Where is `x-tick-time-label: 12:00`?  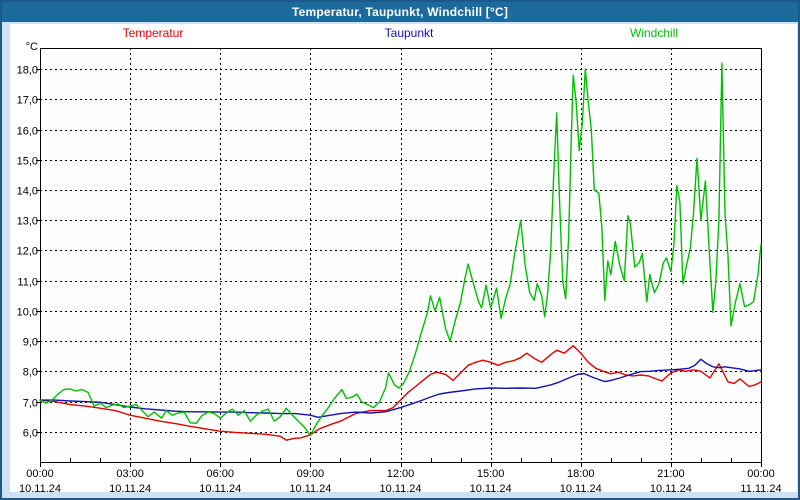
x-tick-time-label: 12:00 is located at coordinates (401, 474).